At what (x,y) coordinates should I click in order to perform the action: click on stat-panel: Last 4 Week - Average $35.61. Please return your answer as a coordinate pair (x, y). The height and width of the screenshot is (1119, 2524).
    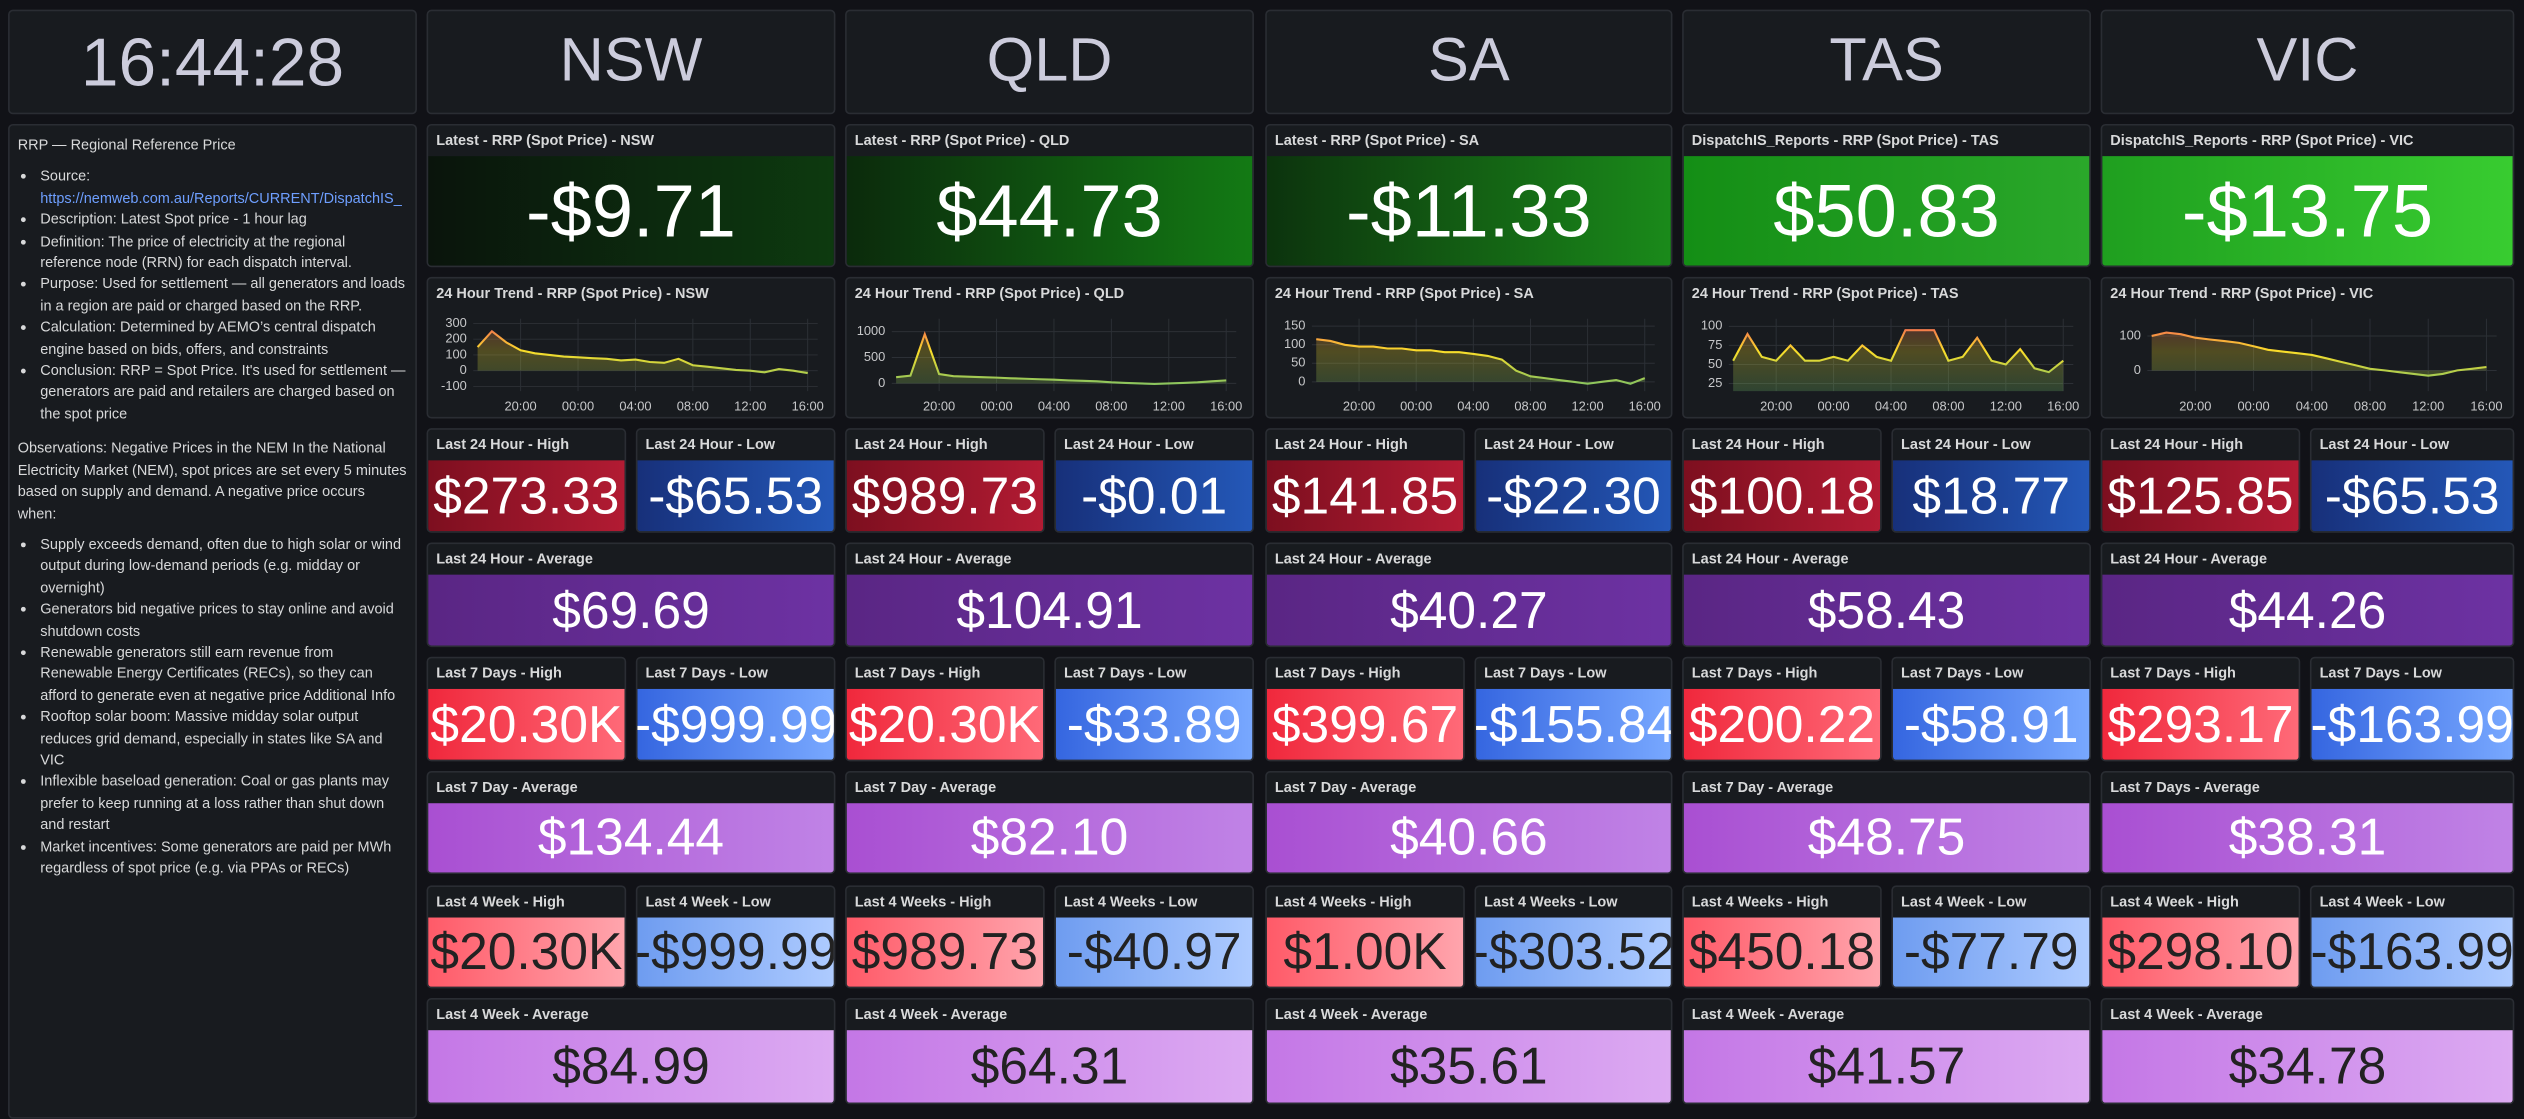
    Looking at the image, I should click on (1469, 1051).